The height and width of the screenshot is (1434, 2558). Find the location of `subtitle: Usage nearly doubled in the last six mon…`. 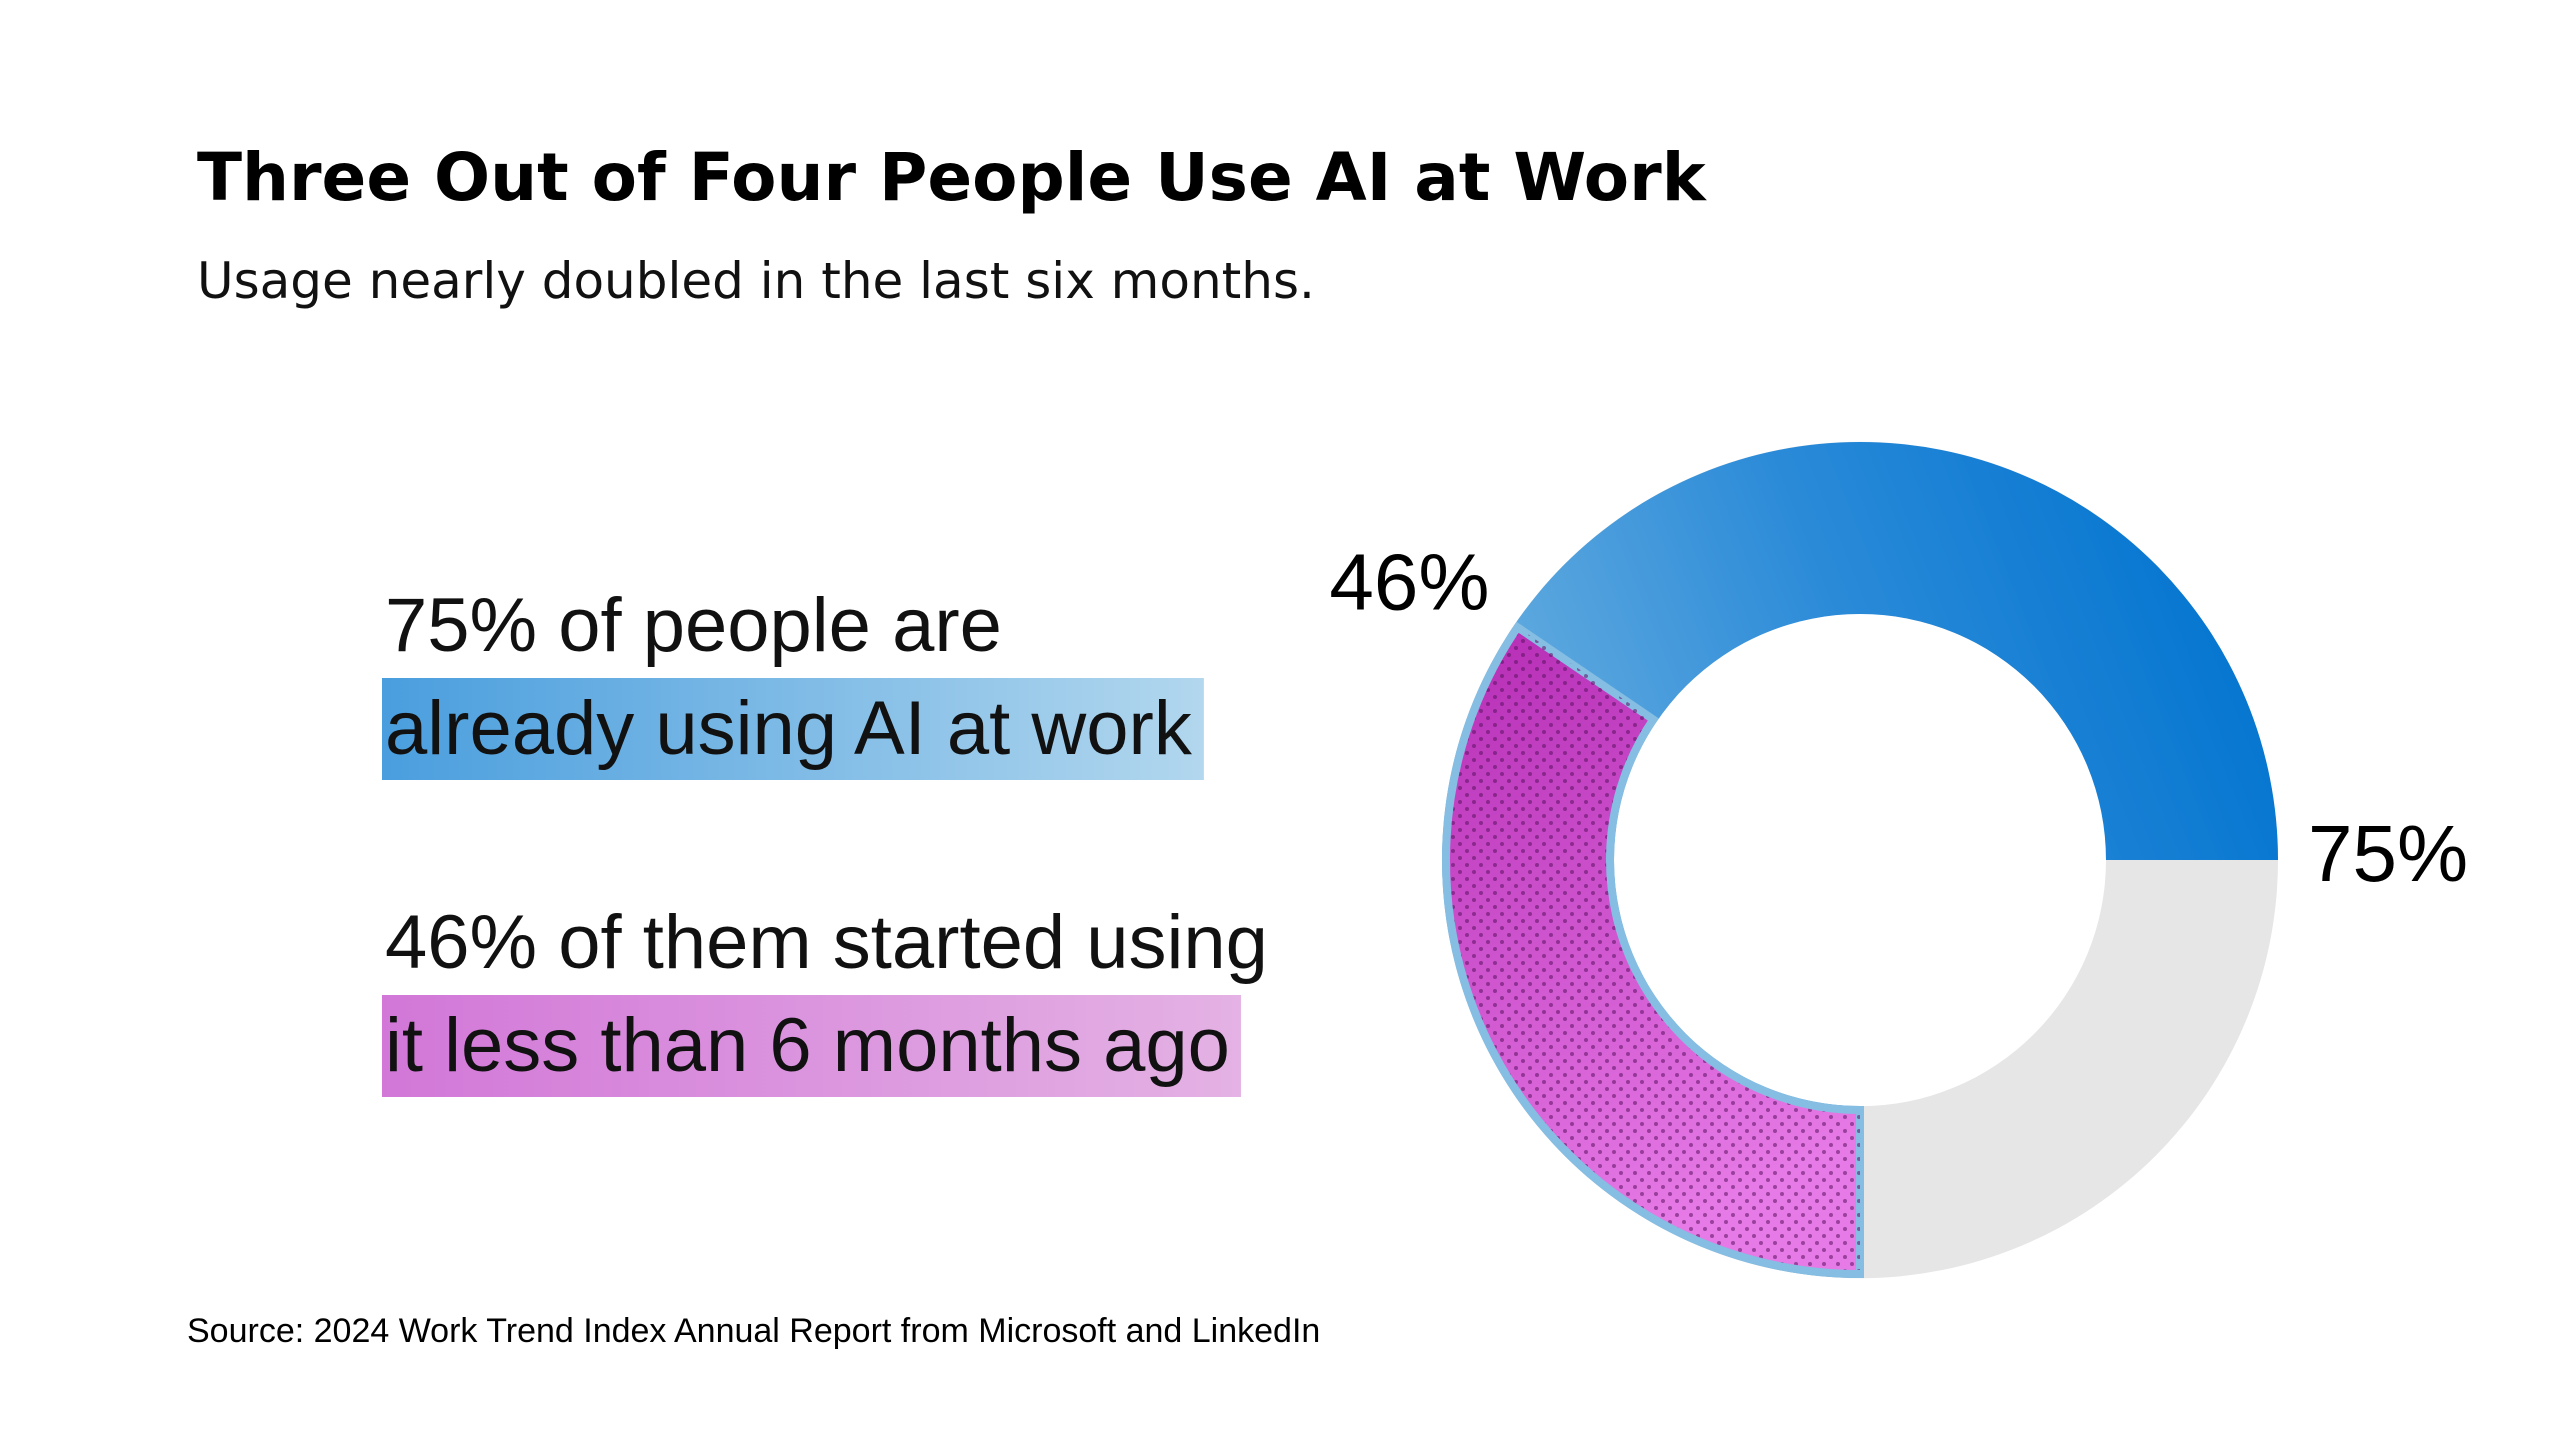

subtitle: Usage nearly doubled in the last six mon… is located at coordinates (756, 281).